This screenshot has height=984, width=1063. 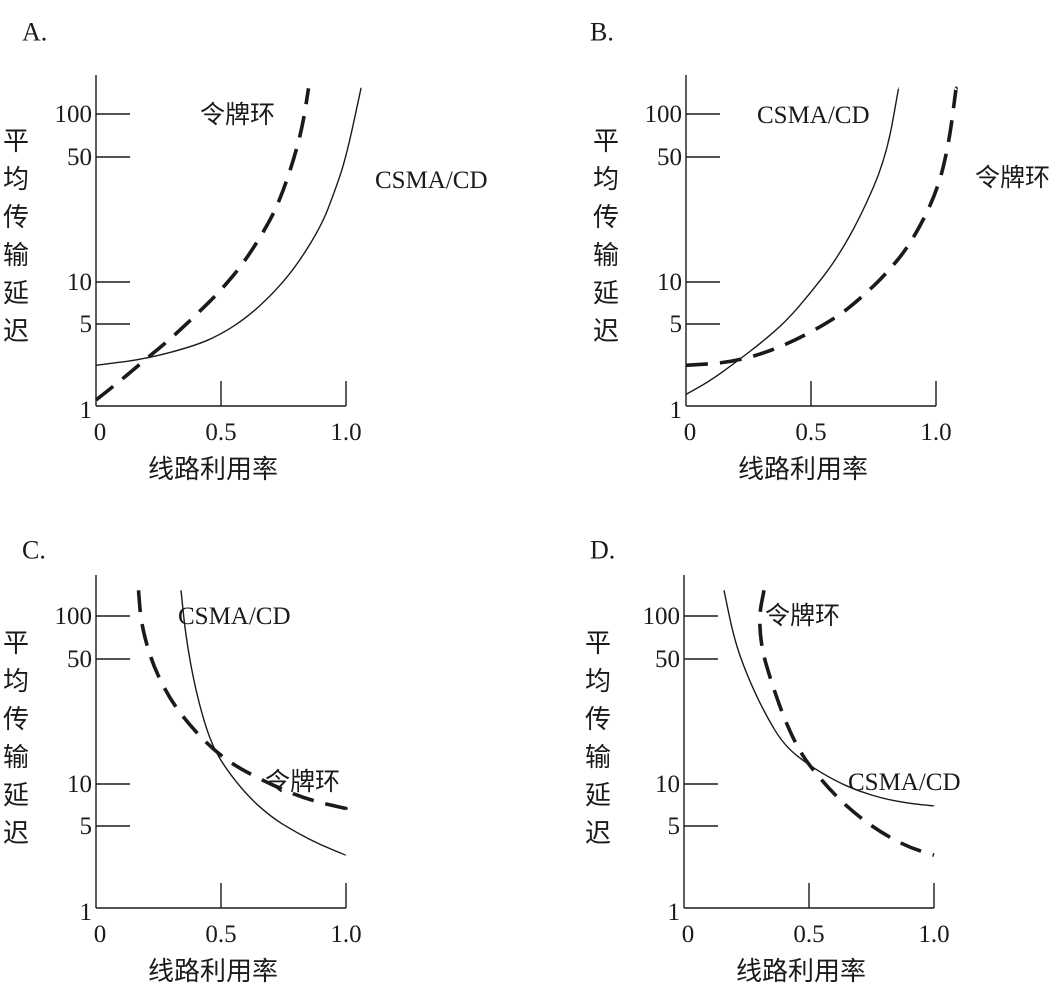 I want to click on panel-label: C., so click(x=34, y=549).